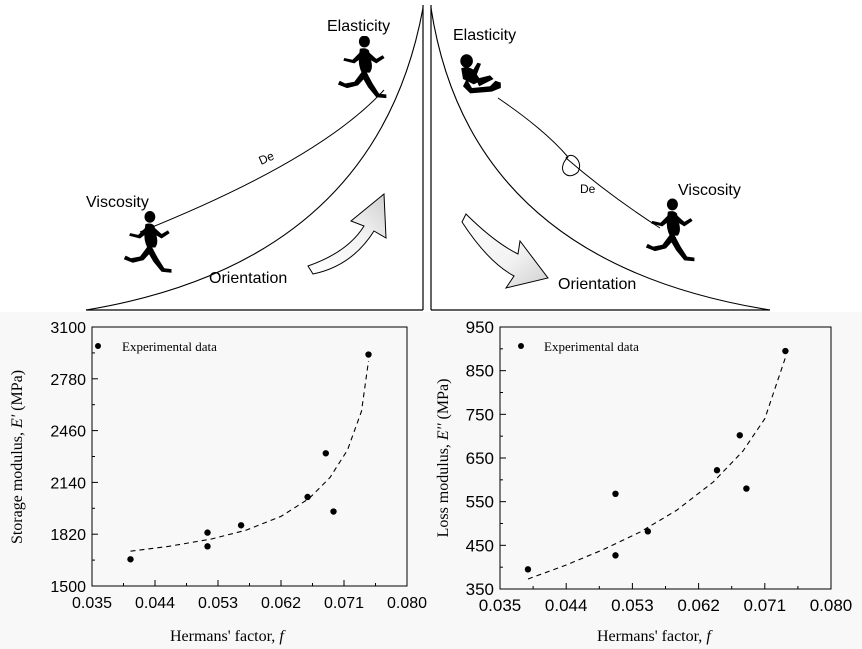 This screenshot has height=649, width=862. I want to click on left-orientation-arrow, so click(347, 233).